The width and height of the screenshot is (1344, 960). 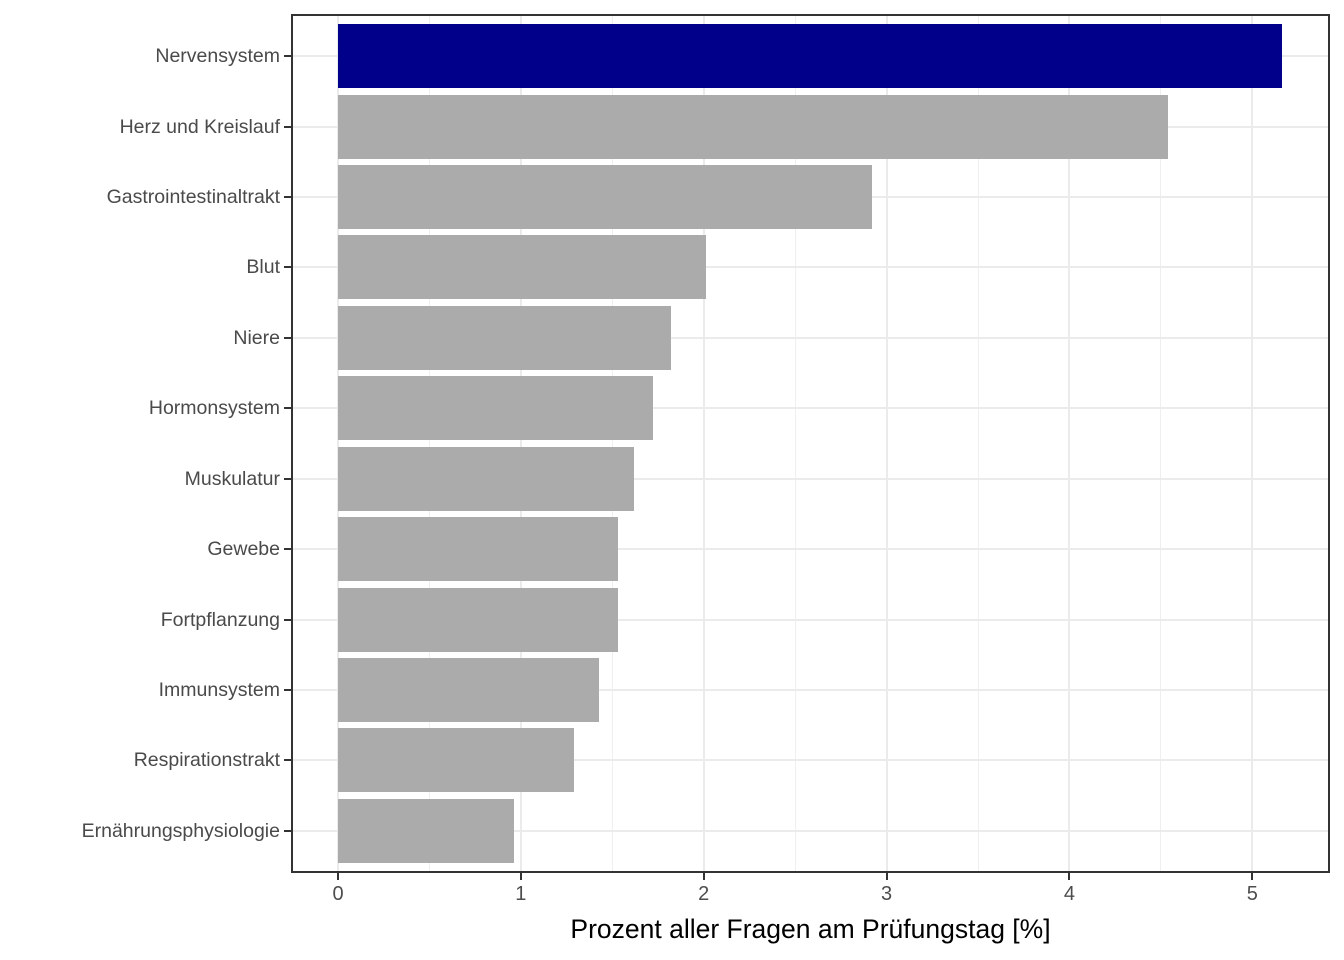 I want to click on x-tick-label: 0, so click(x=338, y=894).